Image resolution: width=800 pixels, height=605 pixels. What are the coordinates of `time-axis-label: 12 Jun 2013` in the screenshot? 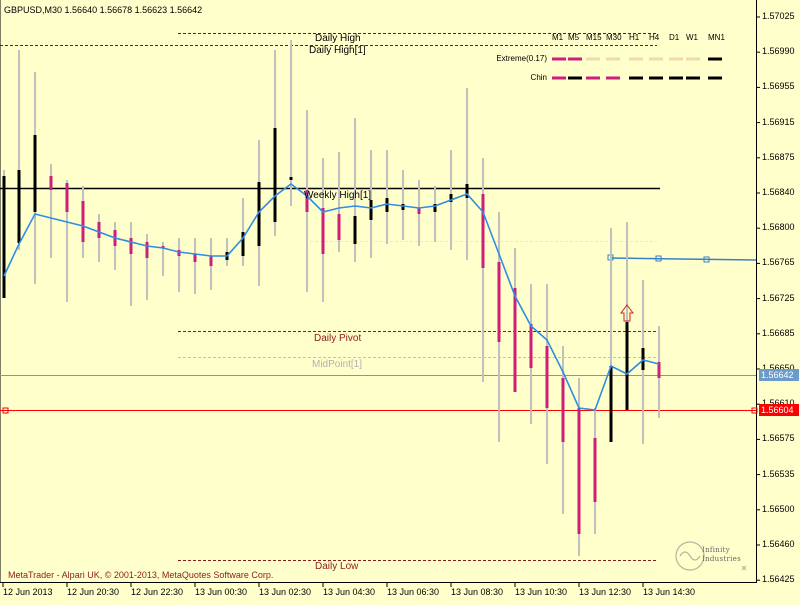 It's located at (28, 592).